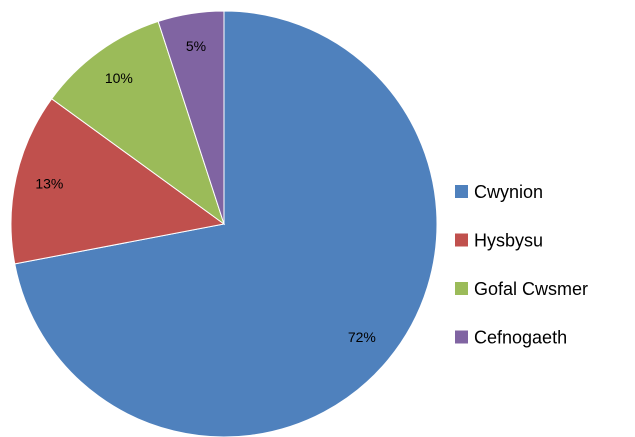 This screenshot has width=635, height=437. What do you see at coordinates (362, 337) in the screenshot?
I see `data-label: 72%` at bounding box center [362, 337].